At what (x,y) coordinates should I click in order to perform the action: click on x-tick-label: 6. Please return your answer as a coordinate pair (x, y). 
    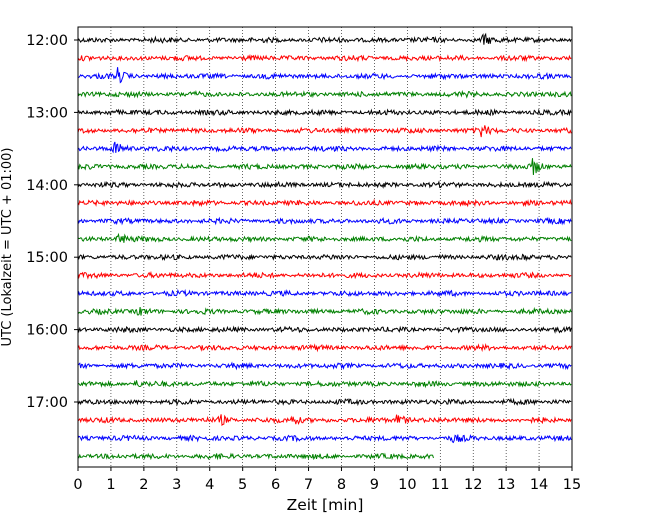
    Looking at the image, I should click on (275, 485).